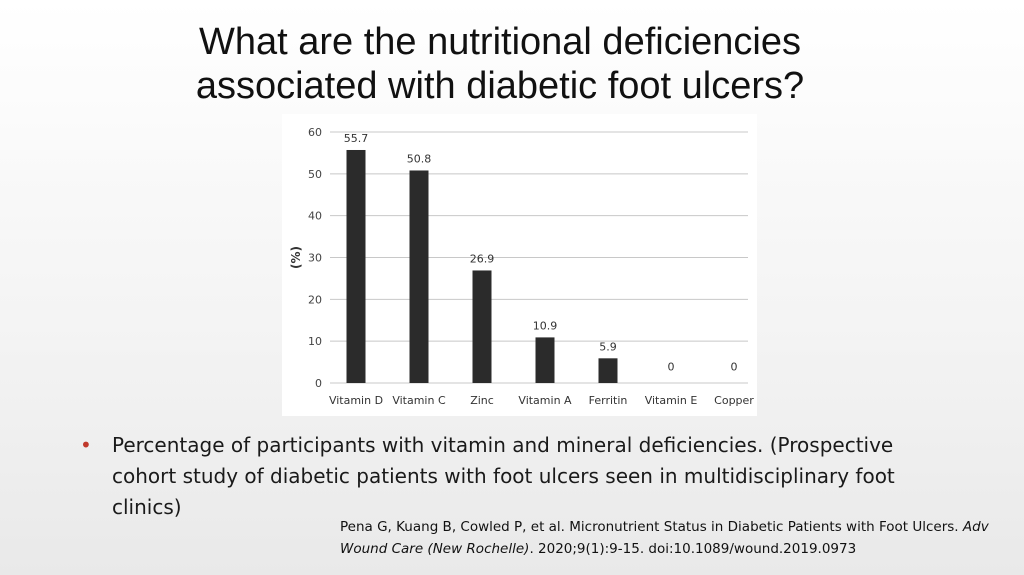 This screenshot has width=1024, height=575. I want to click on data-label: 50.8, so click(419, 158).